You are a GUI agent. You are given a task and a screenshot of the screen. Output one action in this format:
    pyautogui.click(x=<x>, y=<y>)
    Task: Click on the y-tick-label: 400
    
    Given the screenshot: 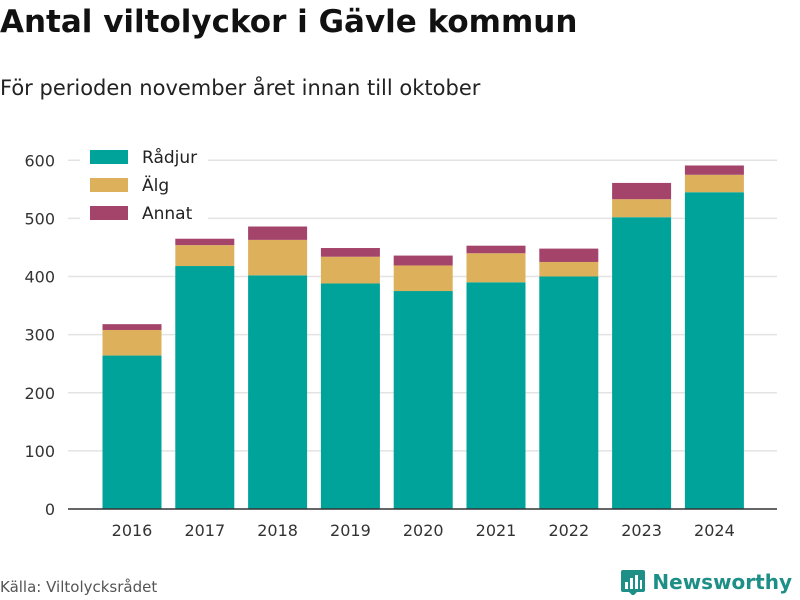 What is the action you would take?
    pyautogui.click(x=39, y=277)
    